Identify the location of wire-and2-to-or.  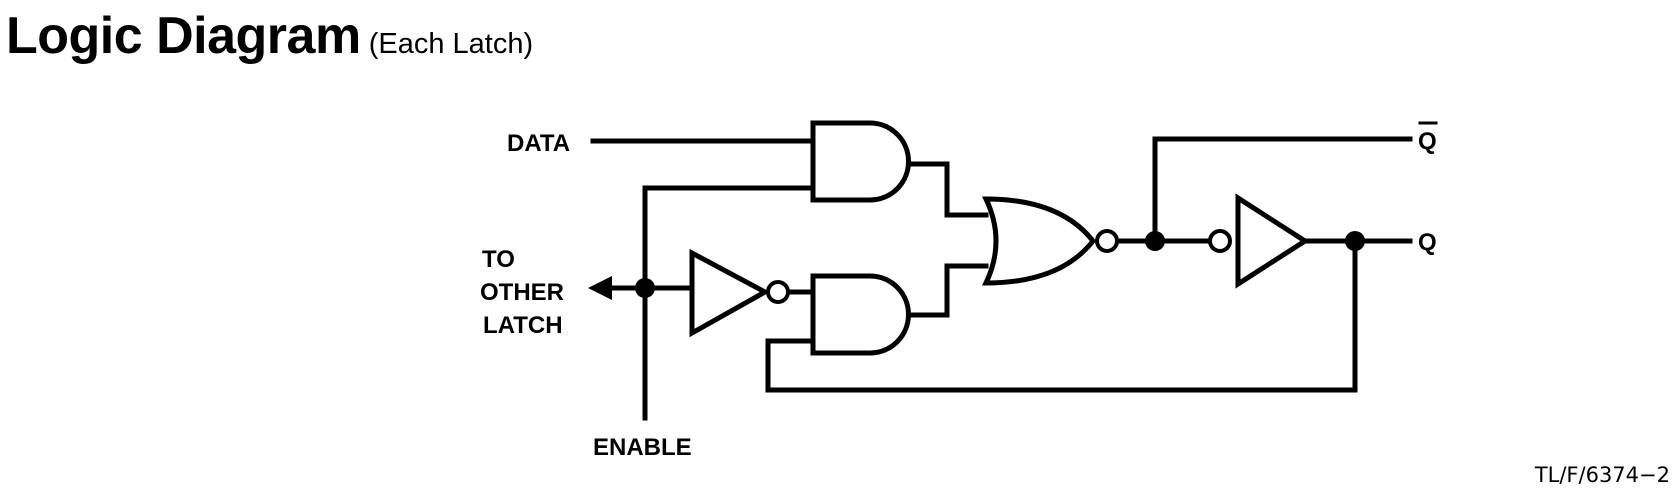
(946, 290).